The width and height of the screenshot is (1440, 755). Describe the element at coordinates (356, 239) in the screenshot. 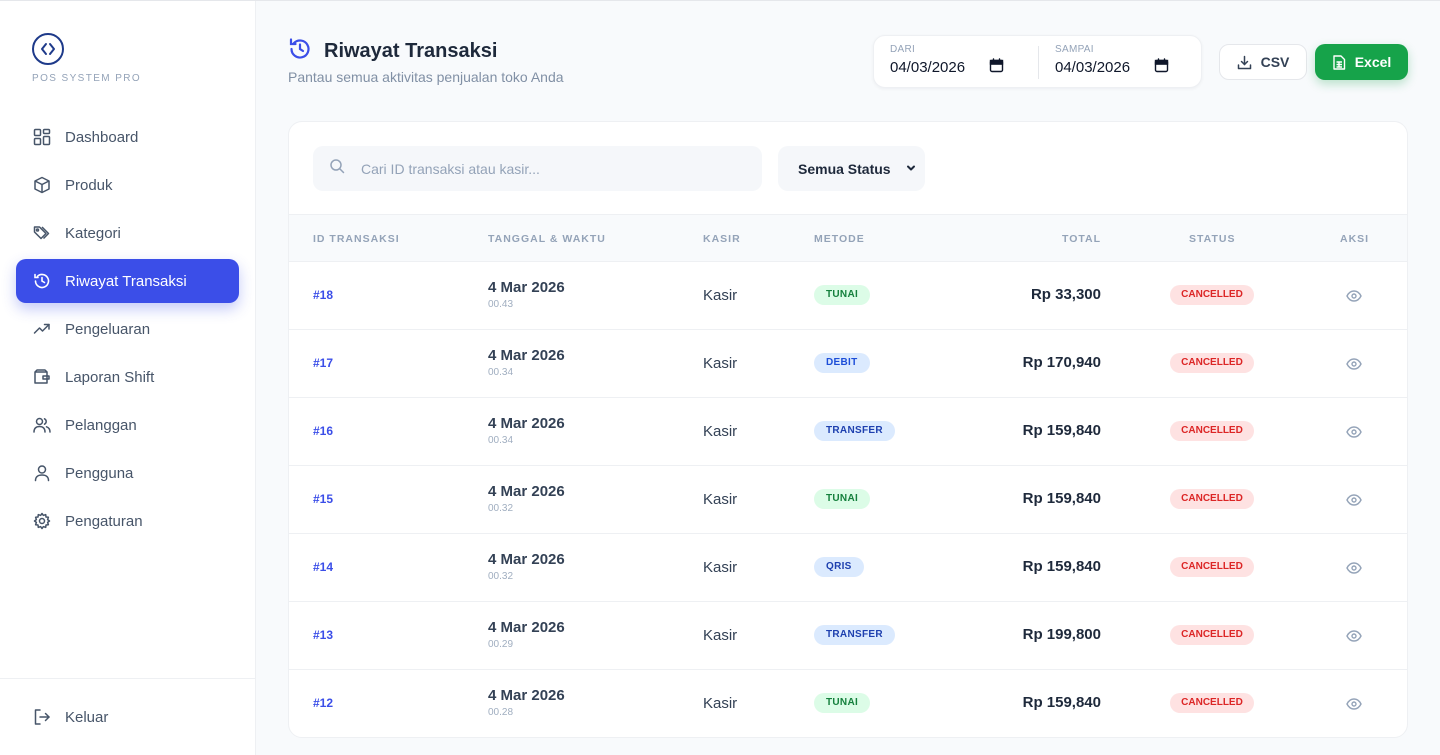

I see `column-header-id: ID TRANSAKSI` at that location.